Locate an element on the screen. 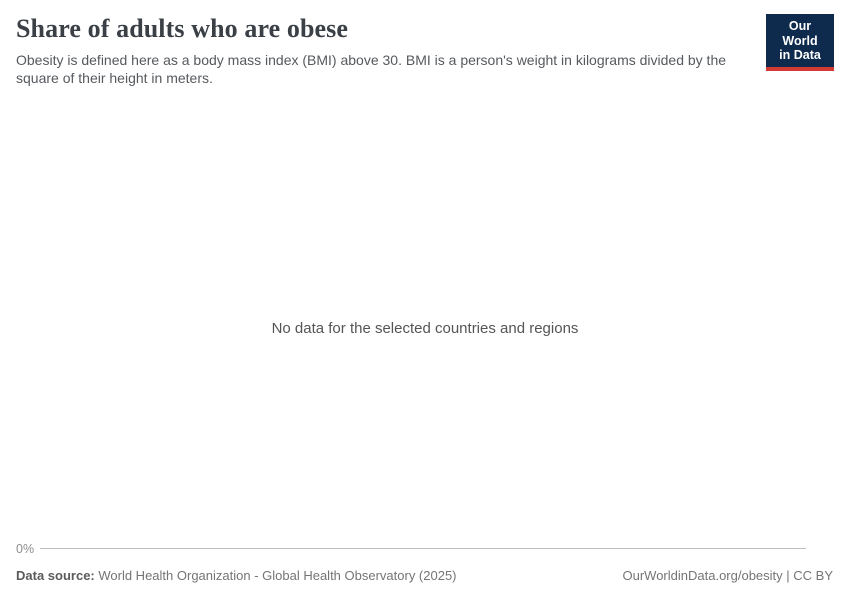 The width and height of the screenshot is (850, 600). chart-title: Share of adults who are obese is located at coordinates (182, 28).